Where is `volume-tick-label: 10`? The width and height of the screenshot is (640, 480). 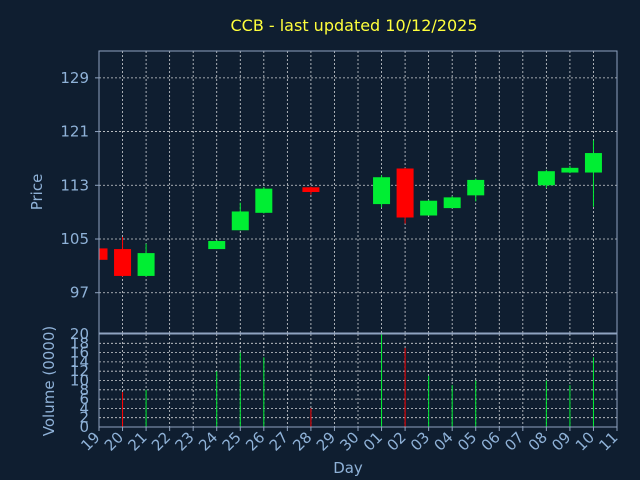
volume-tick-label: 10 is located at coordinates (79, 381).